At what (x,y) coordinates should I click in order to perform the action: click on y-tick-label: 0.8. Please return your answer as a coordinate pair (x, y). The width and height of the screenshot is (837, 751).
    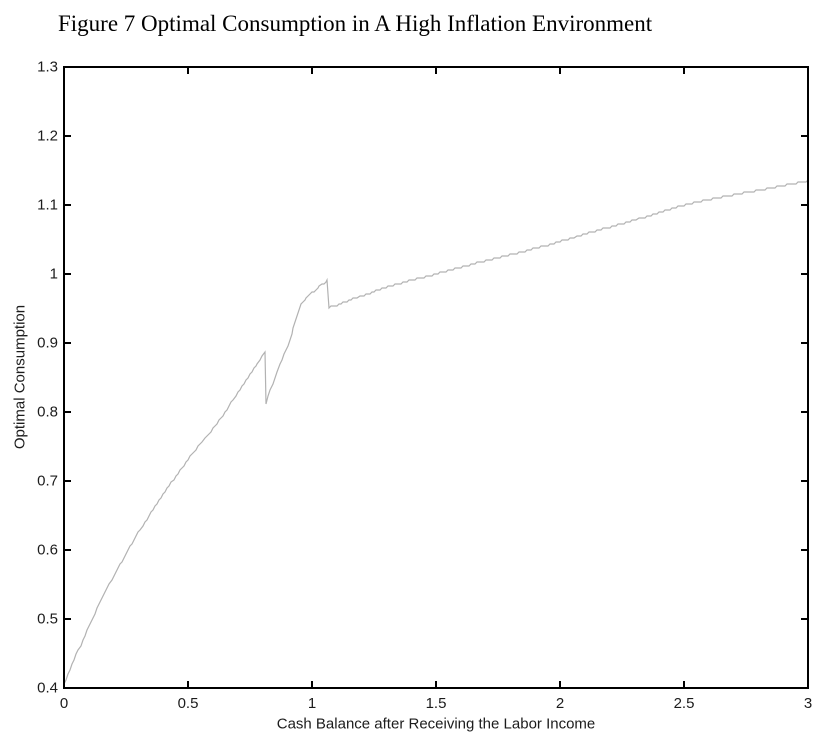
    Looking at the image, I should click on (47, 412).